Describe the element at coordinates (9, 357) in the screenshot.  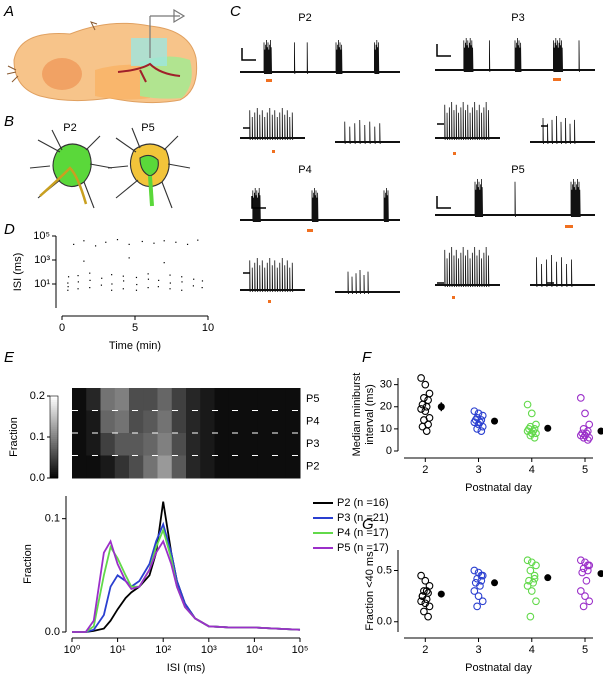
I see `panel-label: E` at that location.